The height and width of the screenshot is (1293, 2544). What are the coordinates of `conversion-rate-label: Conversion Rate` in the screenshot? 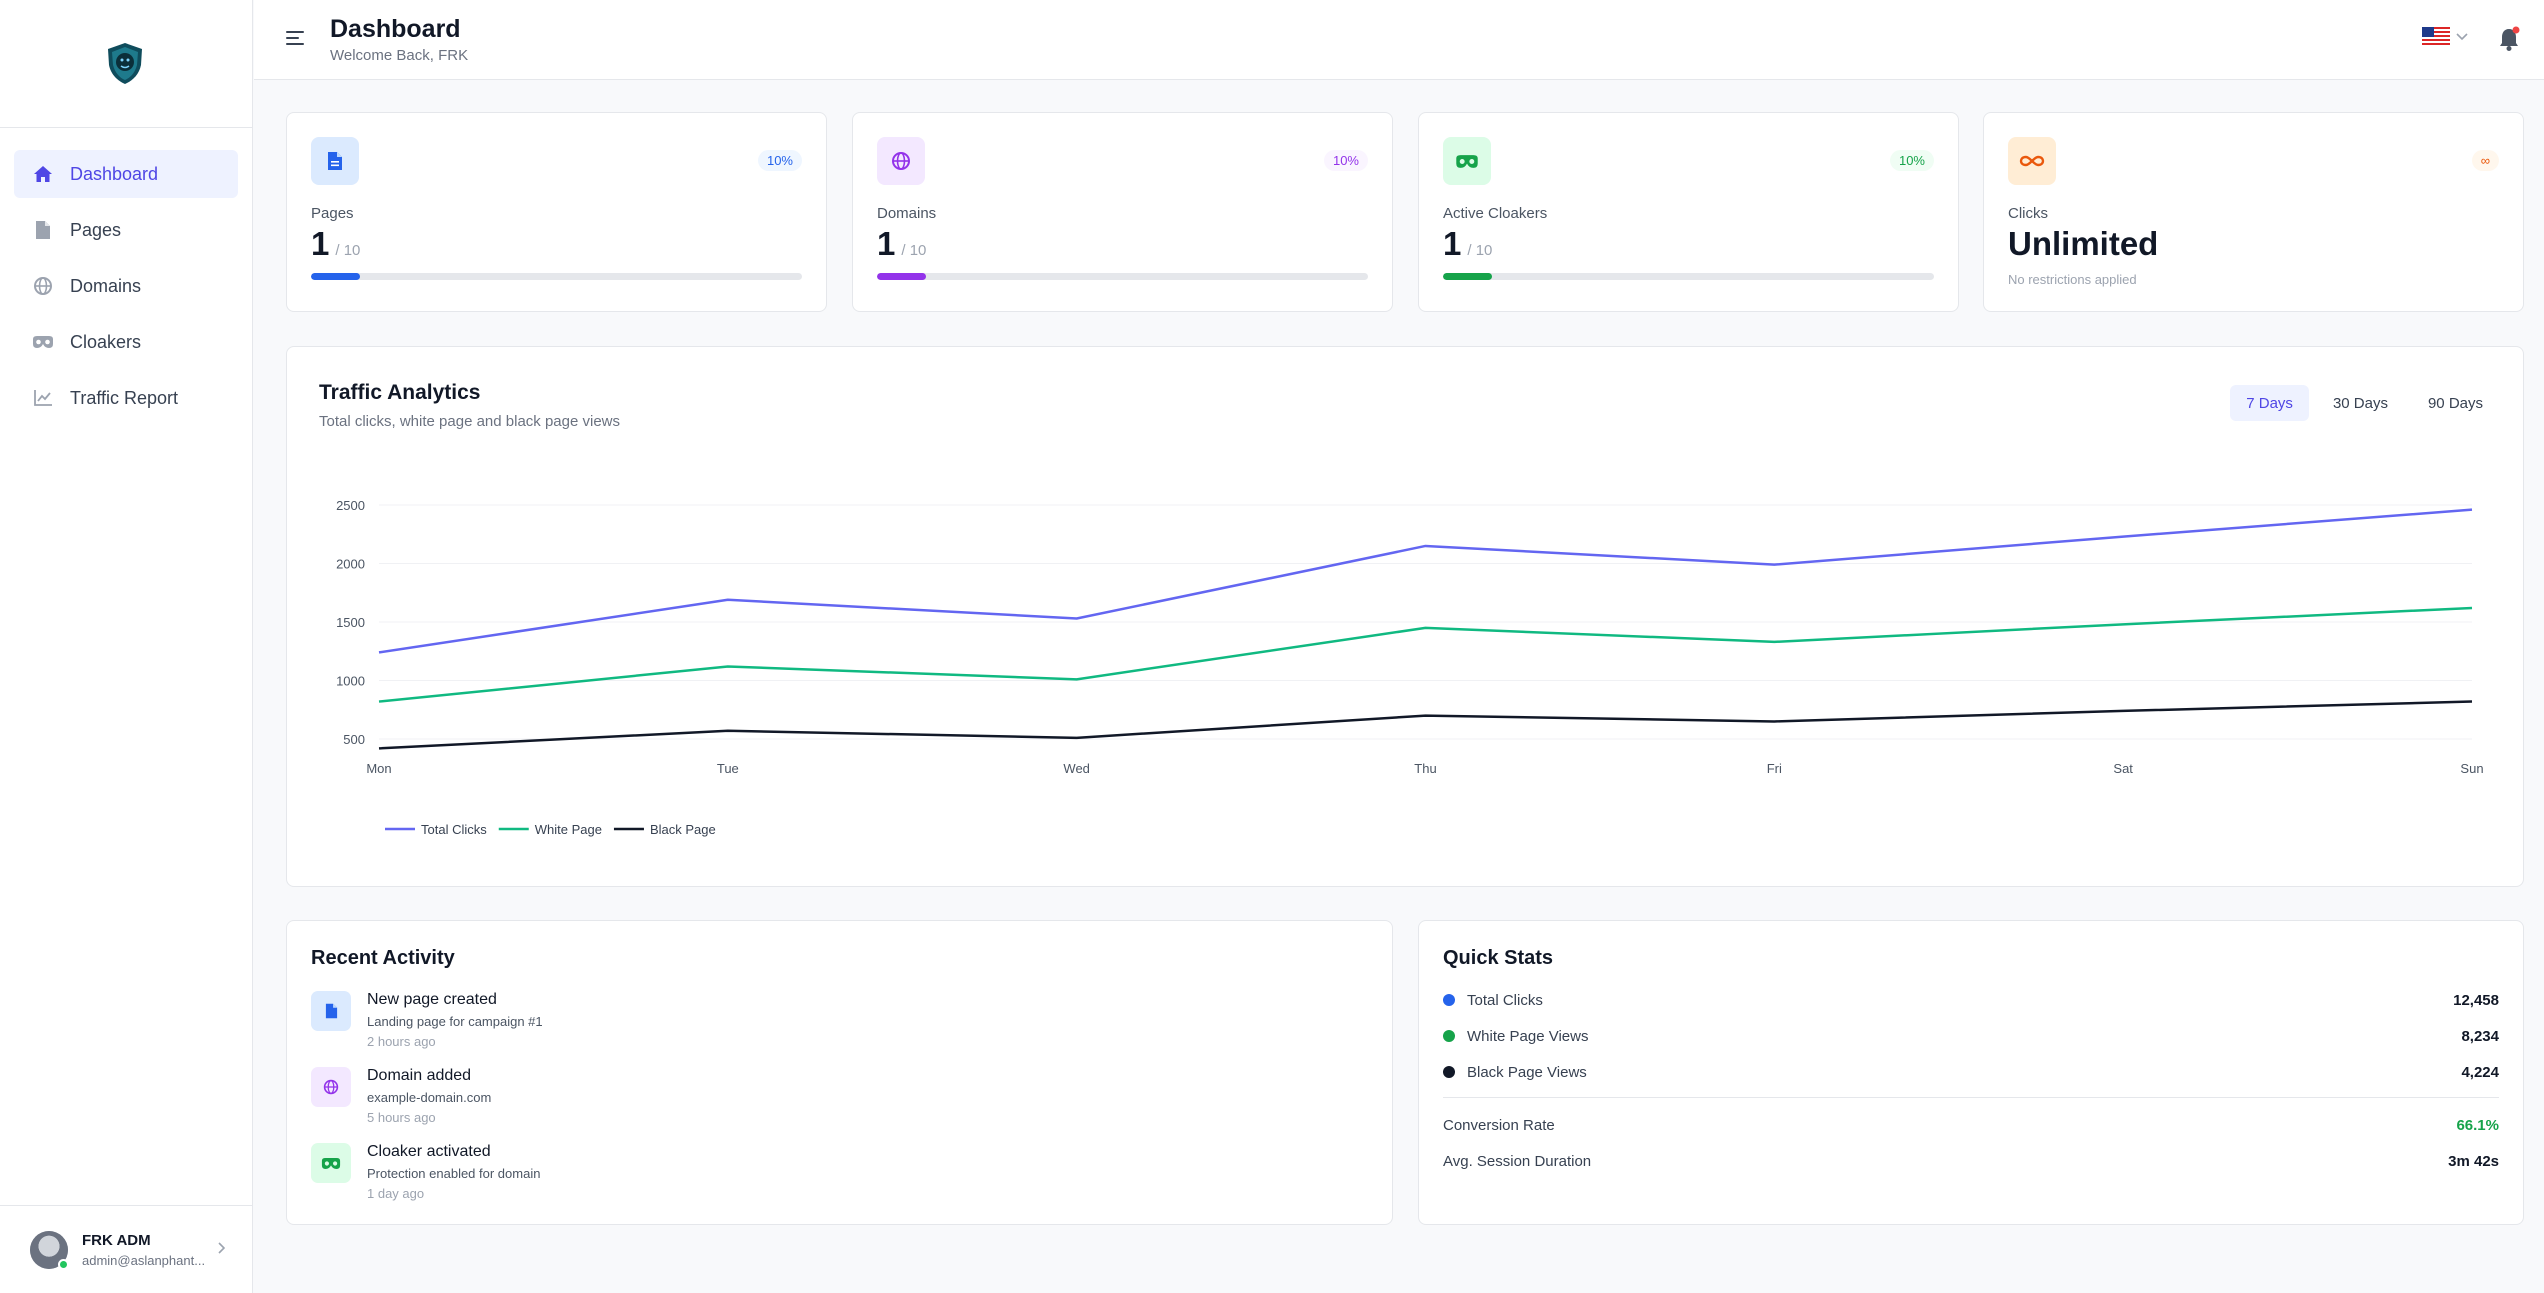 It's located at (1499, 1125).